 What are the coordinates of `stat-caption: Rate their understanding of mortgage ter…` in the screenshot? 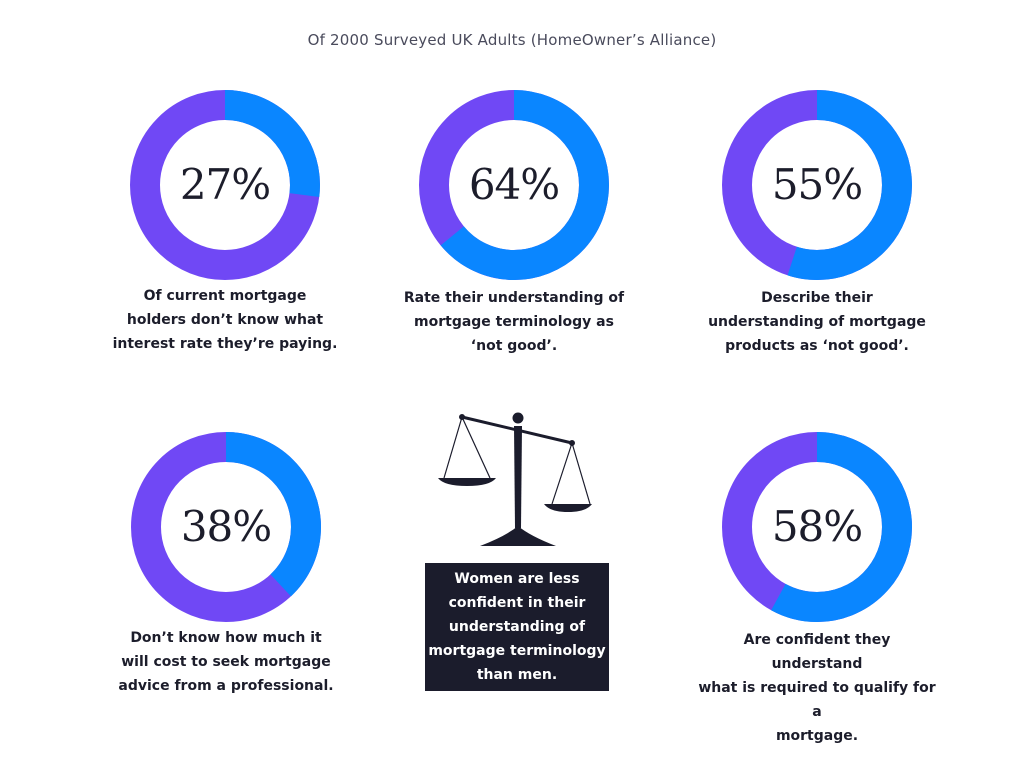 It's located at (514, 322).